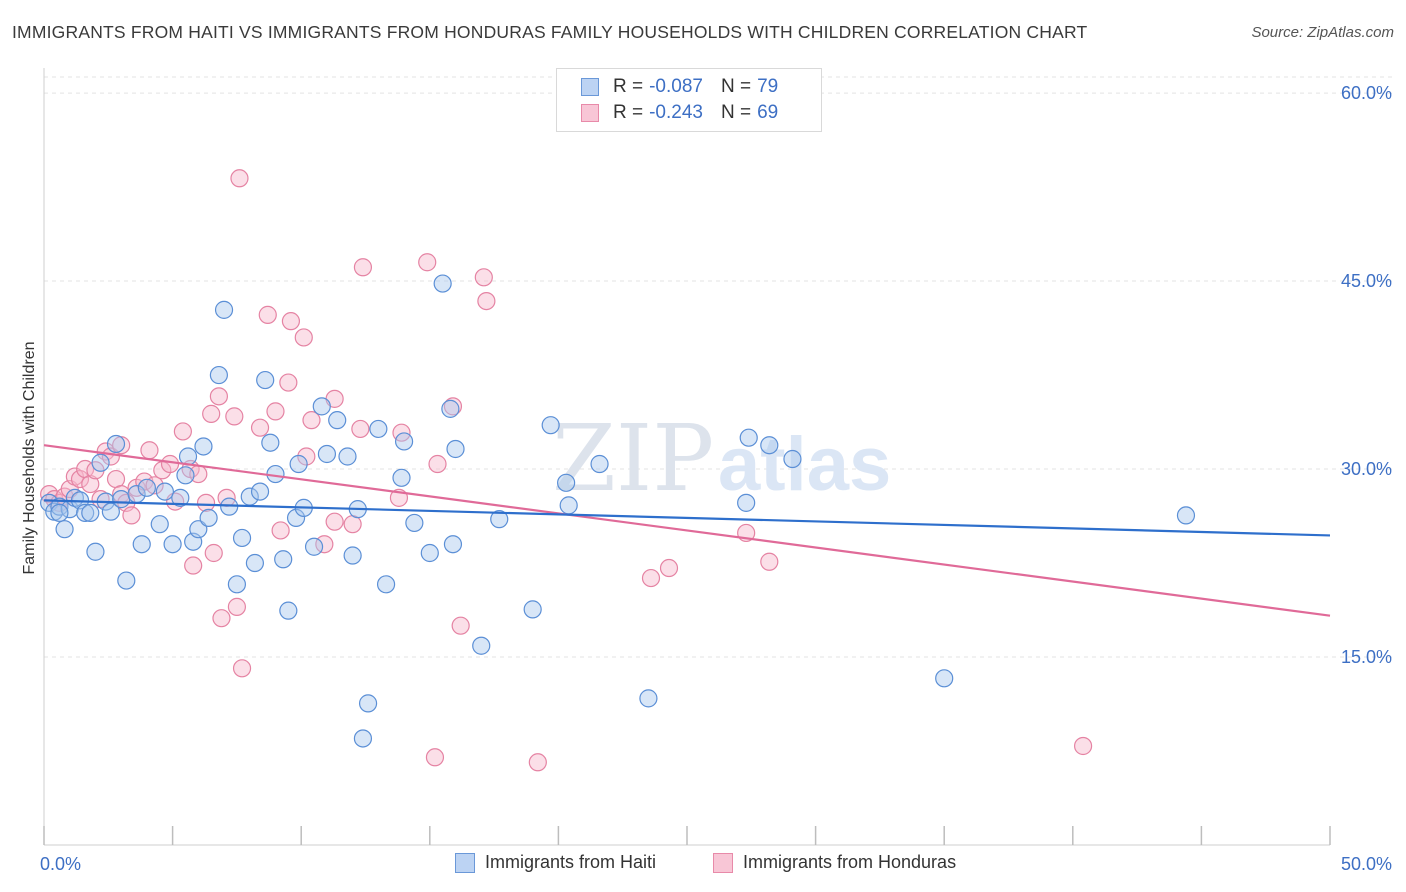  What do you see at coordinates (768, 112) in the screenshot?
I see `legend-n-value: 69` at bounding box center [768, 112].